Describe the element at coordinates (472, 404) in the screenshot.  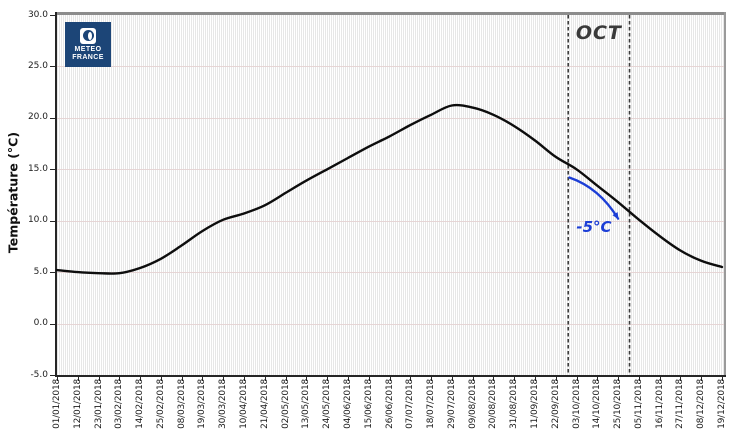
I see `x-tick-label: 09/08/2018` at that location.